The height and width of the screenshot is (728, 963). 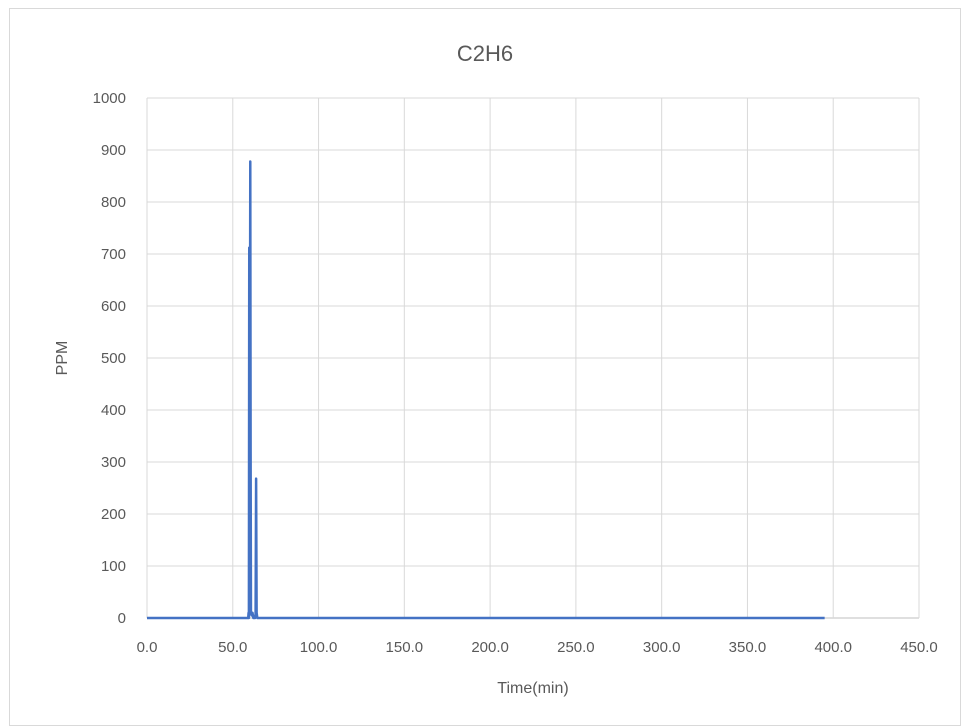 What do you see at coordinates (113, 462) in the screenshot?
I see `y-tick-label: 300` at bounding box center [113, 462].